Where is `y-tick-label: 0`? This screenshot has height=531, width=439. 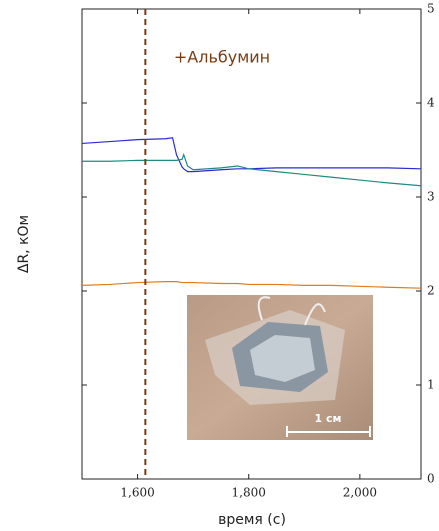
y-tick-label: 0 is located at coordinates (431, 479).